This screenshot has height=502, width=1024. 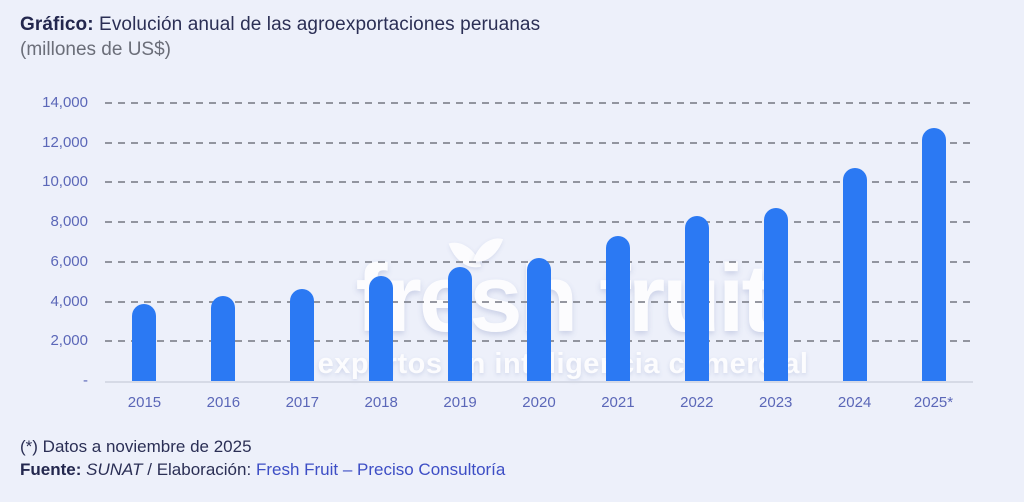 What do you see at coordinates (223, 402) in the screenshot?
I see `x-tick-label: 2016` at bounding box center [223, 402].